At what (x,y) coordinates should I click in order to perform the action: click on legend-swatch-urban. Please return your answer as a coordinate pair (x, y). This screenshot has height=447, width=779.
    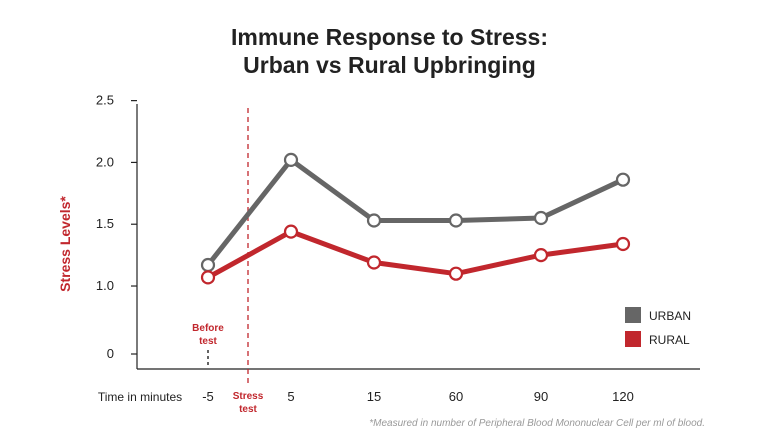
    Looking at the image, I should click on (633, 315).